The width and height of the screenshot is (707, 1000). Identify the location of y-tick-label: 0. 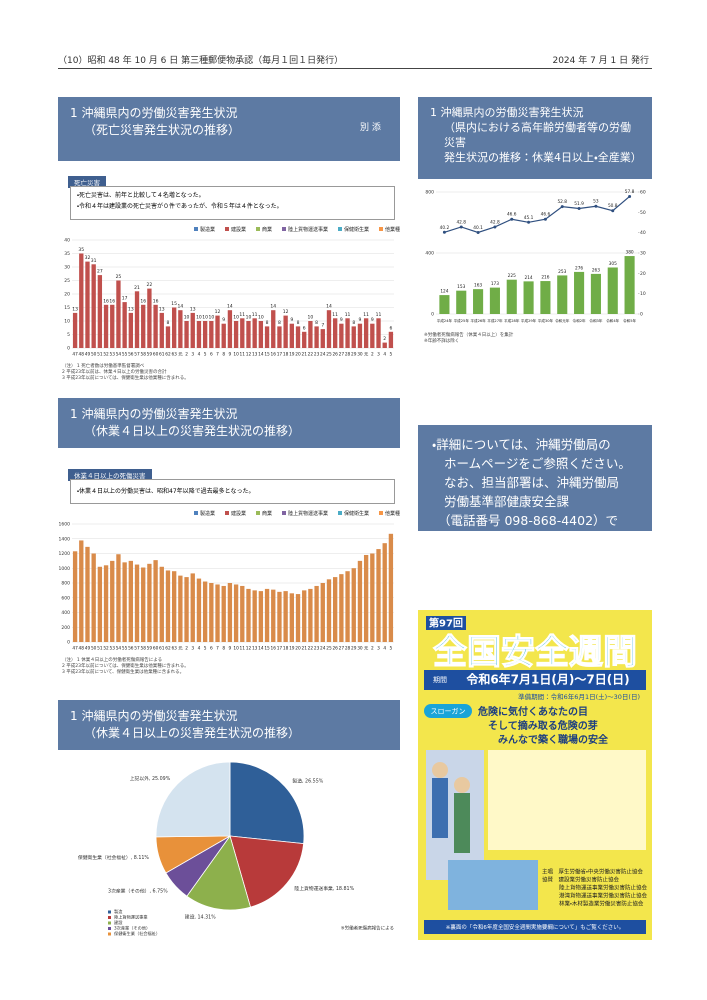
(68, 643).